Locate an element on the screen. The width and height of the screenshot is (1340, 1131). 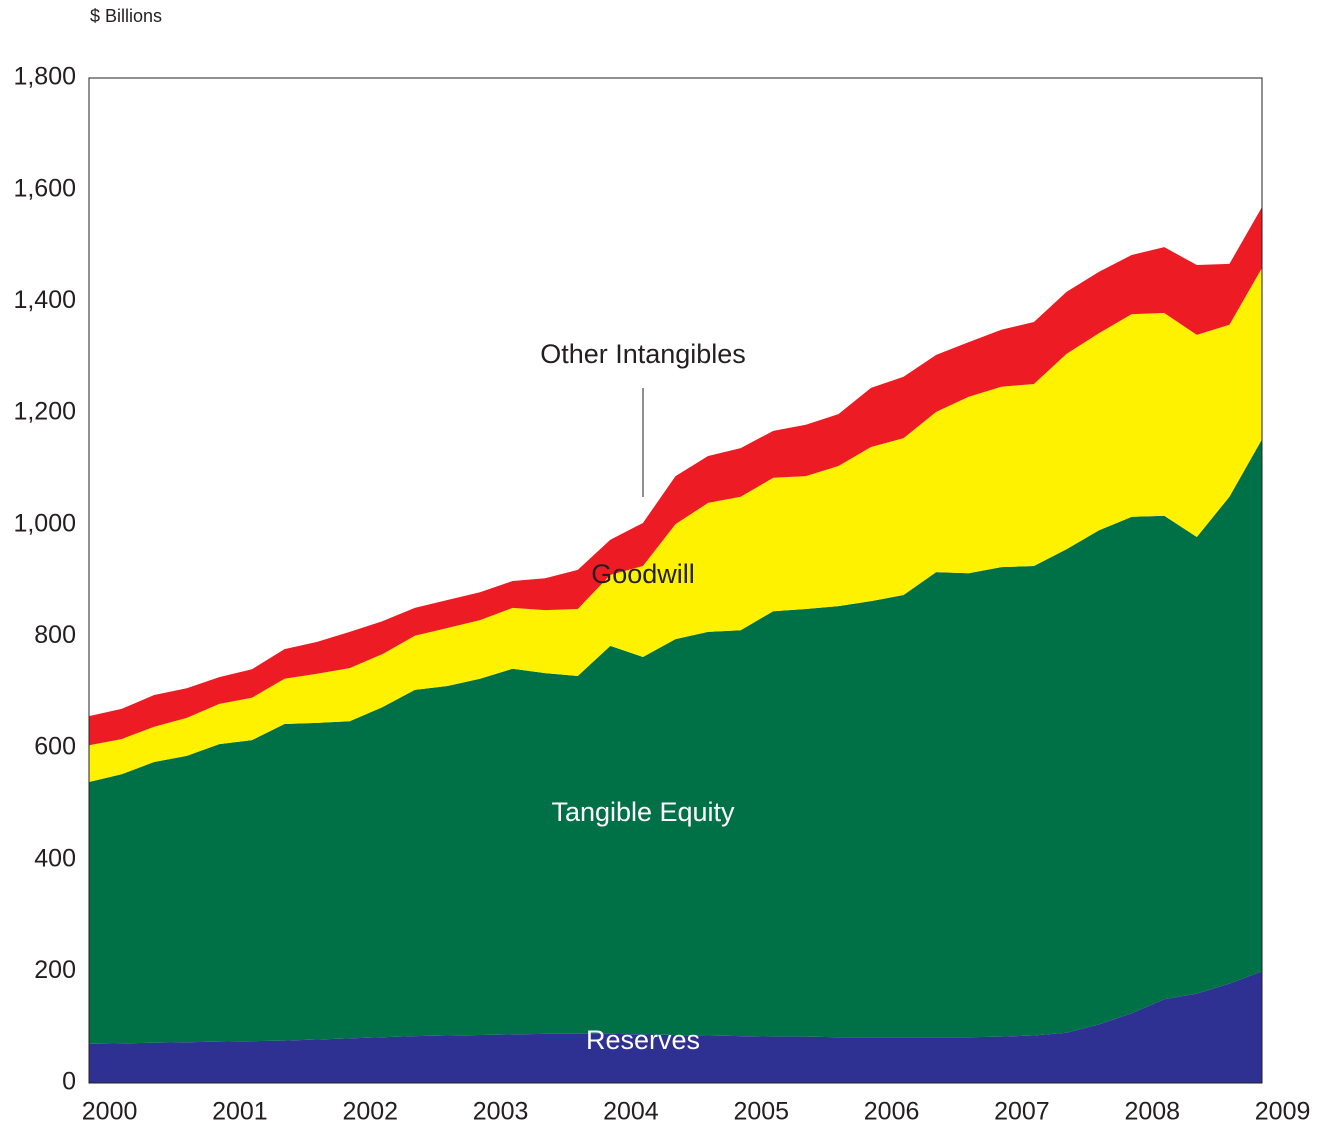
series-label: Reserves is located at coordinates (643, 1040).